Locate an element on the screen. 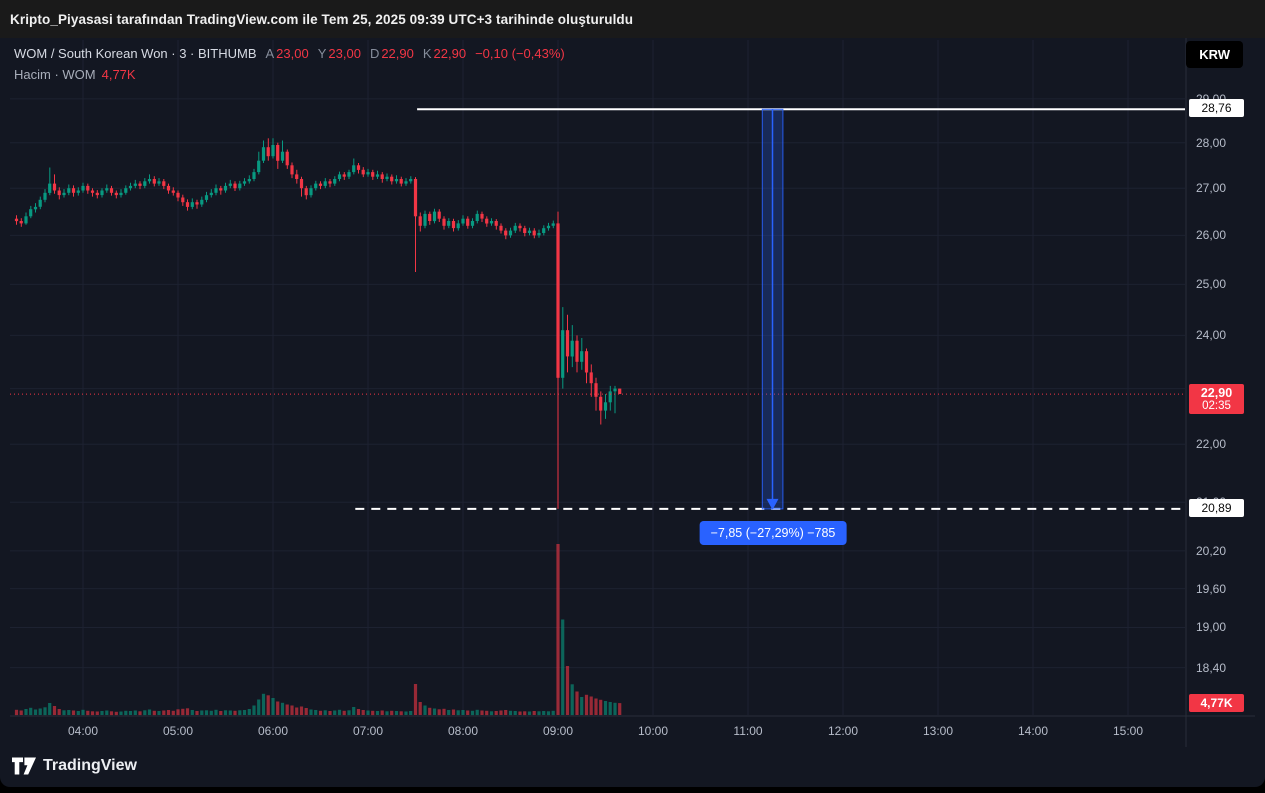 This screenshot has width=1265, height=793. volume-value: 4,77K is located at coordinates (118, 74).